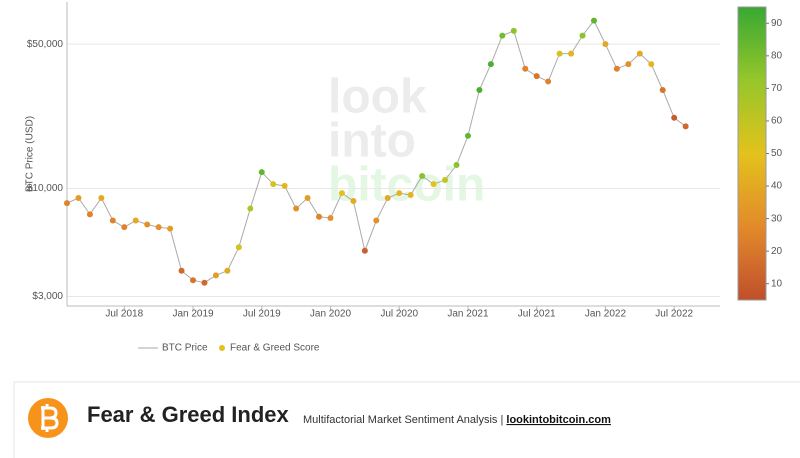  What do you see at coordinates (606, 314) in the screenshot?
I see `x-tick-label: Jan 2022` at bounding box center [606, 314].